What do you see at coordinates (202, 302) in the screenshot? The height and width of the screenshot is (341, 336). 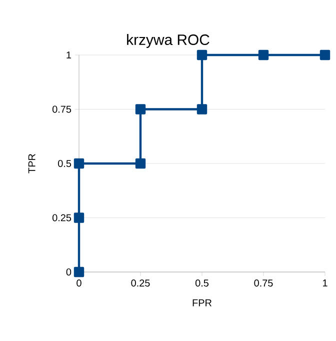 I see `x-axis-title: FPR` at bounding box center [202, 302].